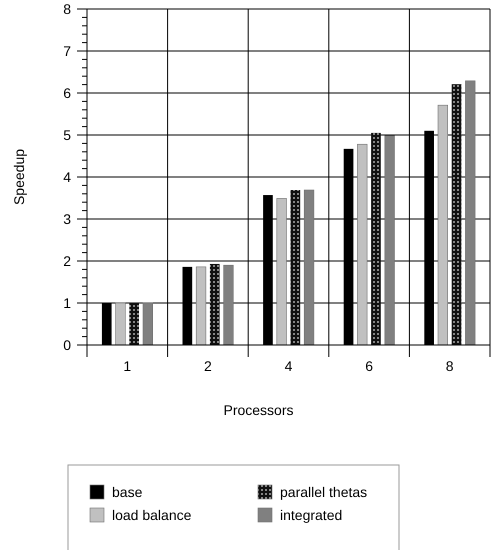 The height and width of the screenshot is (550, 494). Describe the element at coordinates (67, 134) in the screenshot. I see `y-tick-label: 5` at that location.